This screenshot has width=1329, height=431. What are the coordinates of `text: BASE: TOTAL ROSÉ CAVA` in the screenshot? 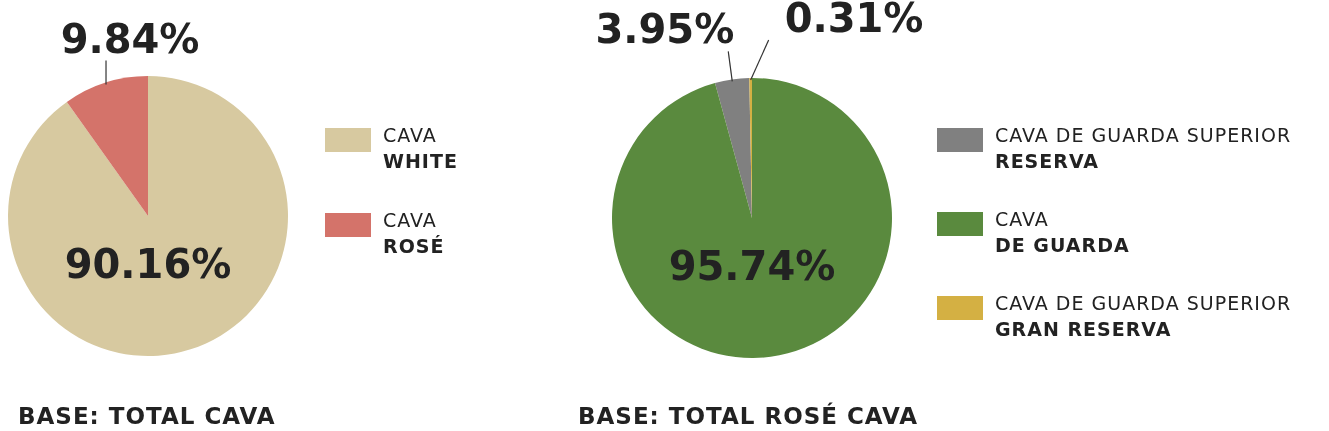 It's located at (748, 415).